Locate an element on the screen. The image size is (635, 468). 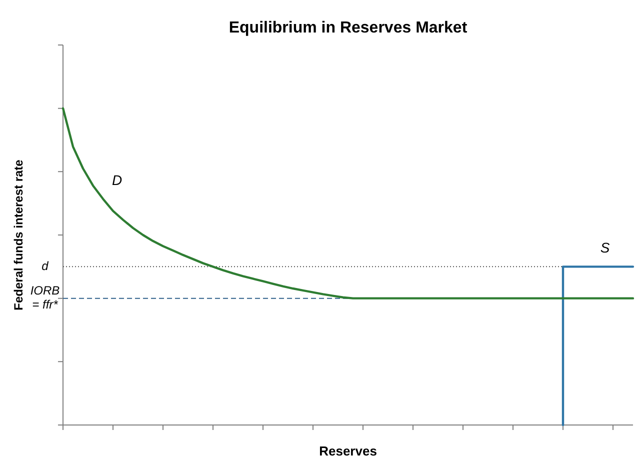
series-label: S is located at coordinates (605, 248).